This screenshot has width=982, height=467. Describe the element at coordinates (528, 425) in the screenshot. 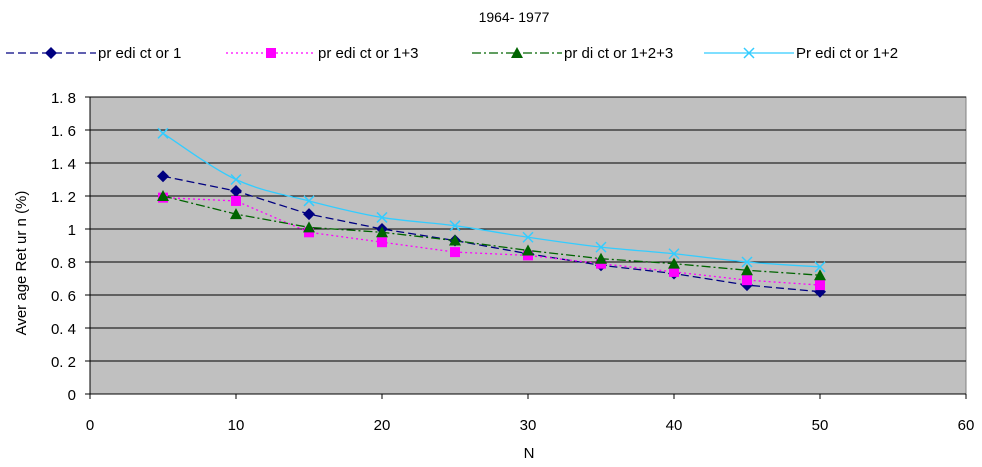

I see `x-tick-label: 30` at that location.